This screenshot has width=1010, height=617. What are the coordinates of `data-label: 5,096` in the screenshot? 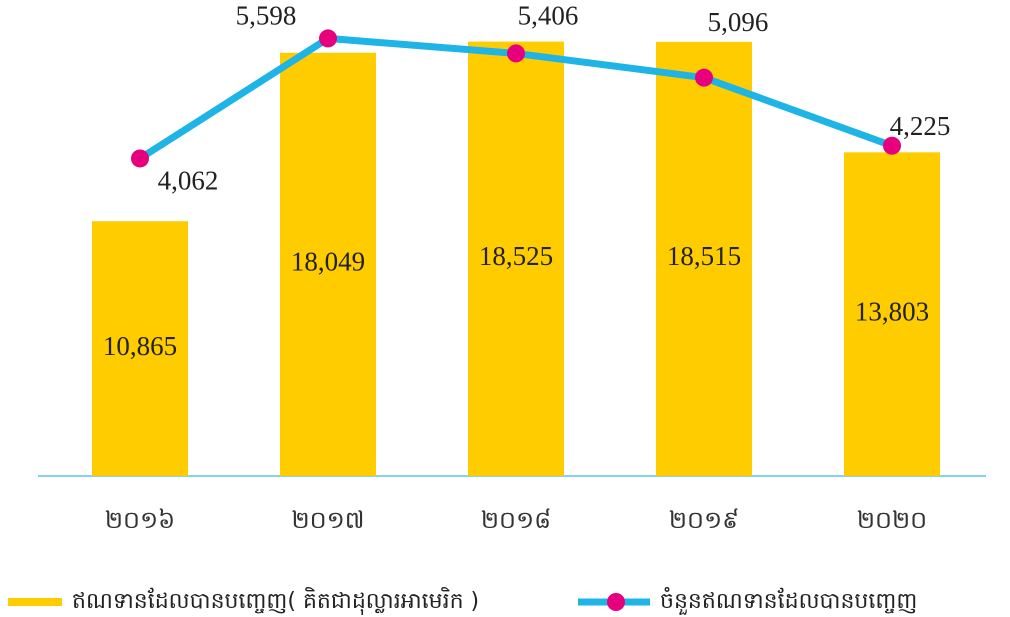 It's located at (738, 22).